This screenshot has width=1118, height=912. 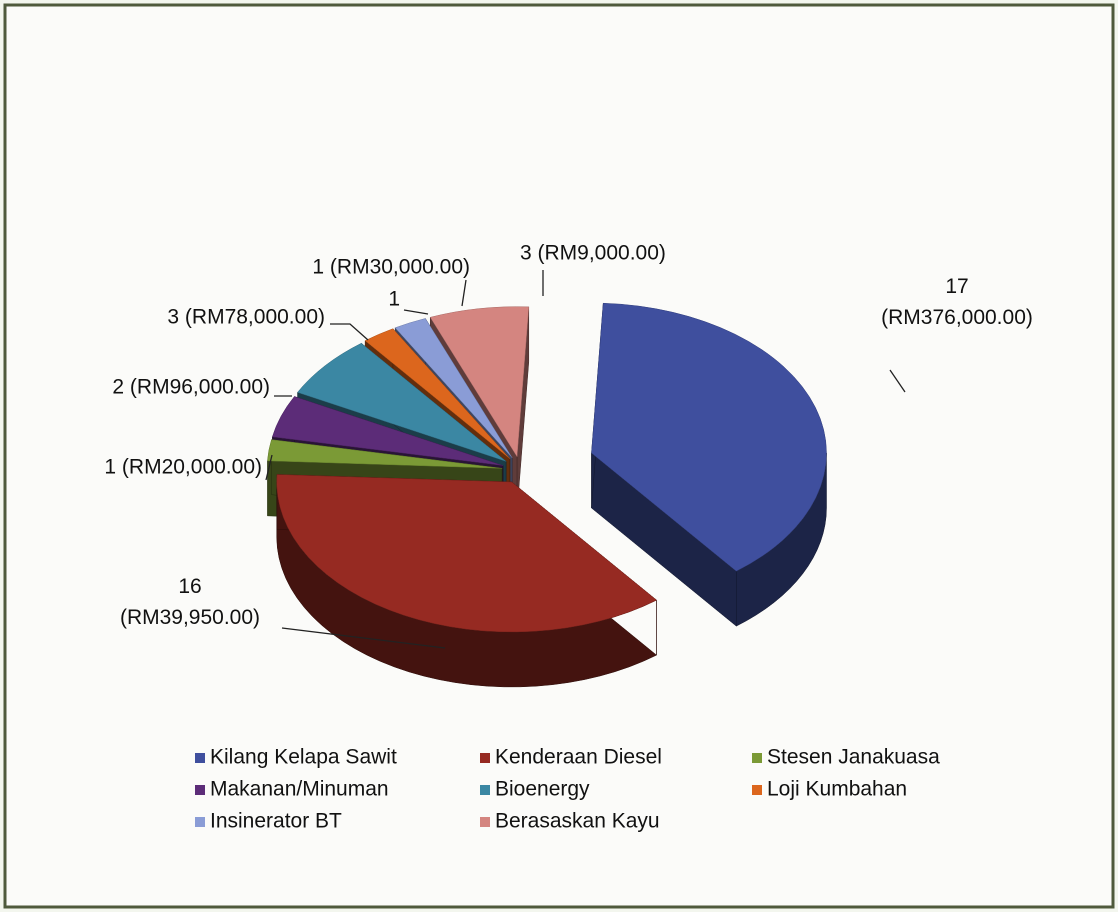 What do you see at coordinates (183, 467) in the screenshot?
I see `data-label: 1 (RM20,000.00)` at bounding box center [183, 467].